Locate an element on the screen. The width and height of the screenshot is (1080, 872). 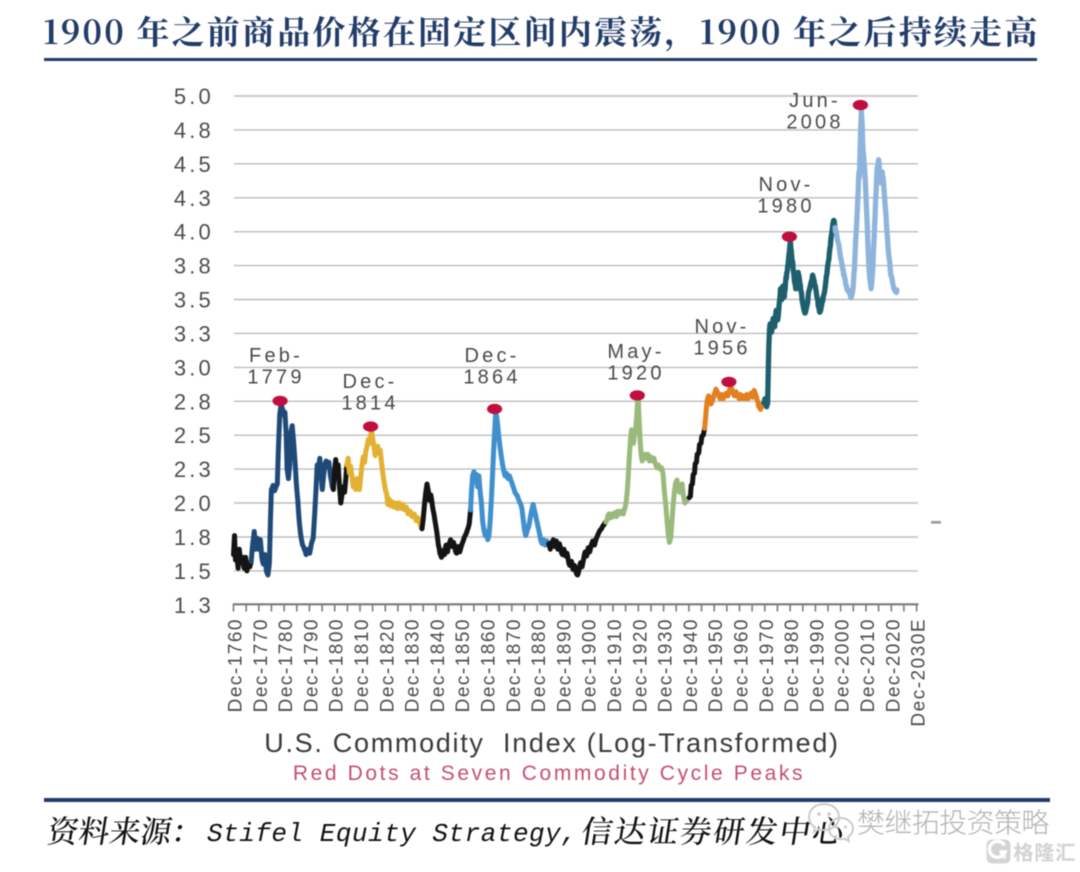
svg-text: Dec-1770 is located at coordinates (261, 665).